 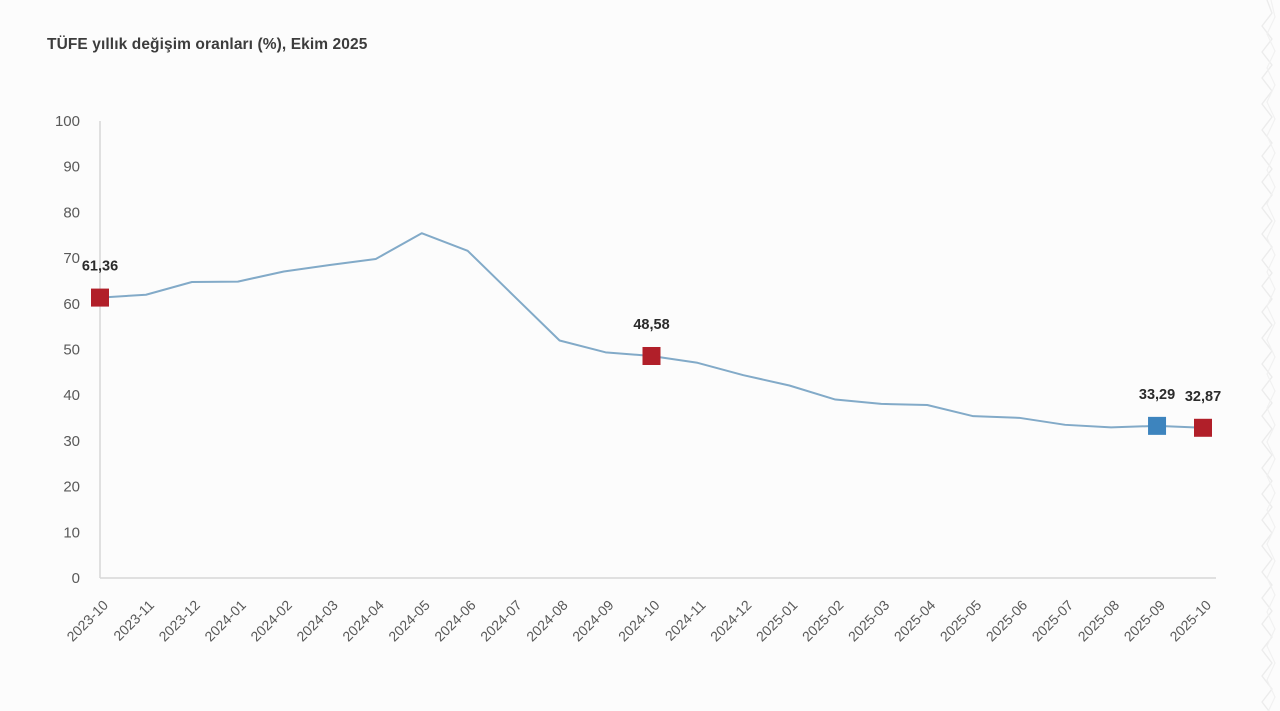 What do you see at coordinates (179, 621) in the screenshot?
I see `x-tick-label: 2023-12` at bounding box center [179, 621].